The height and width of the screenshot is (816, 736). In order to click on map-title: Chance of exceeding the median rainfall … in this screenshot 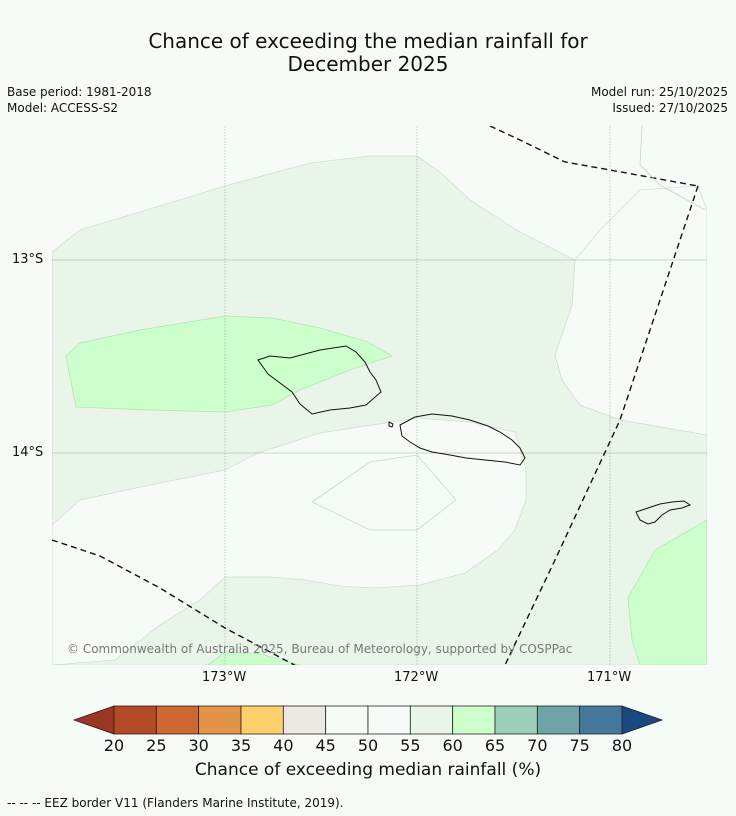, I will do `click(368, 53)`.